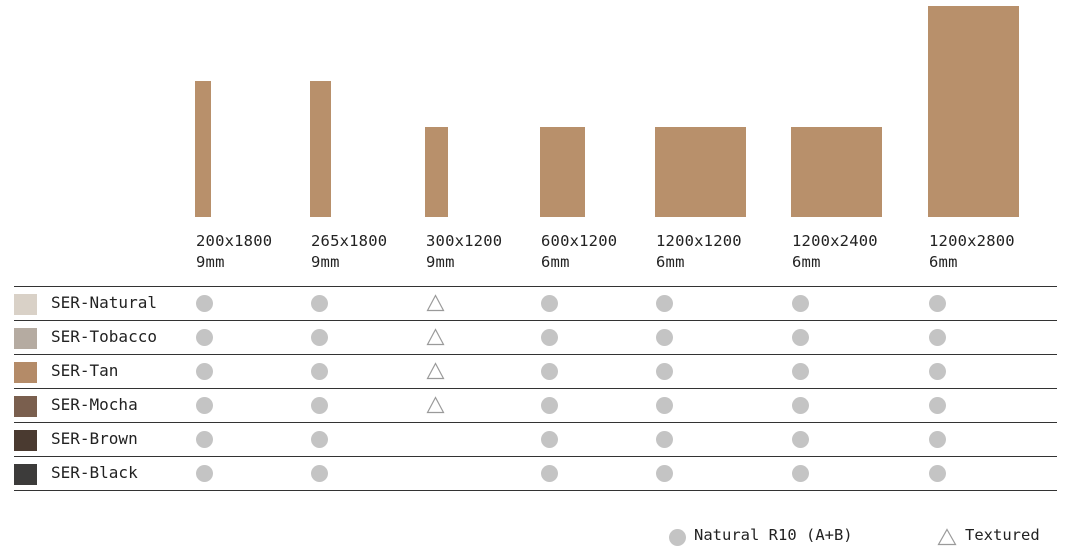  What do you see at coordinates (535, 405) in the screenshot?
I see `table-row: SER-Mocha` at bounding box center [535, 405].